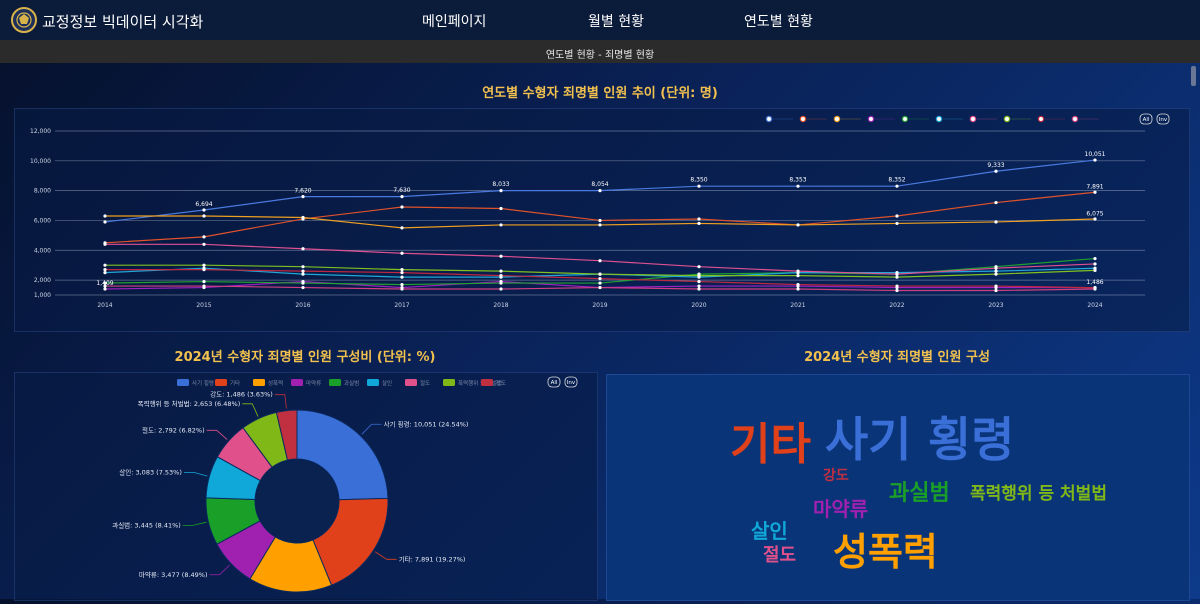  What do you see at coordinates (920, 440) in the screenshot?
I see `cloud-word-fraud-embezzlement: 사기 횡령` at bounding box center [920, 440].